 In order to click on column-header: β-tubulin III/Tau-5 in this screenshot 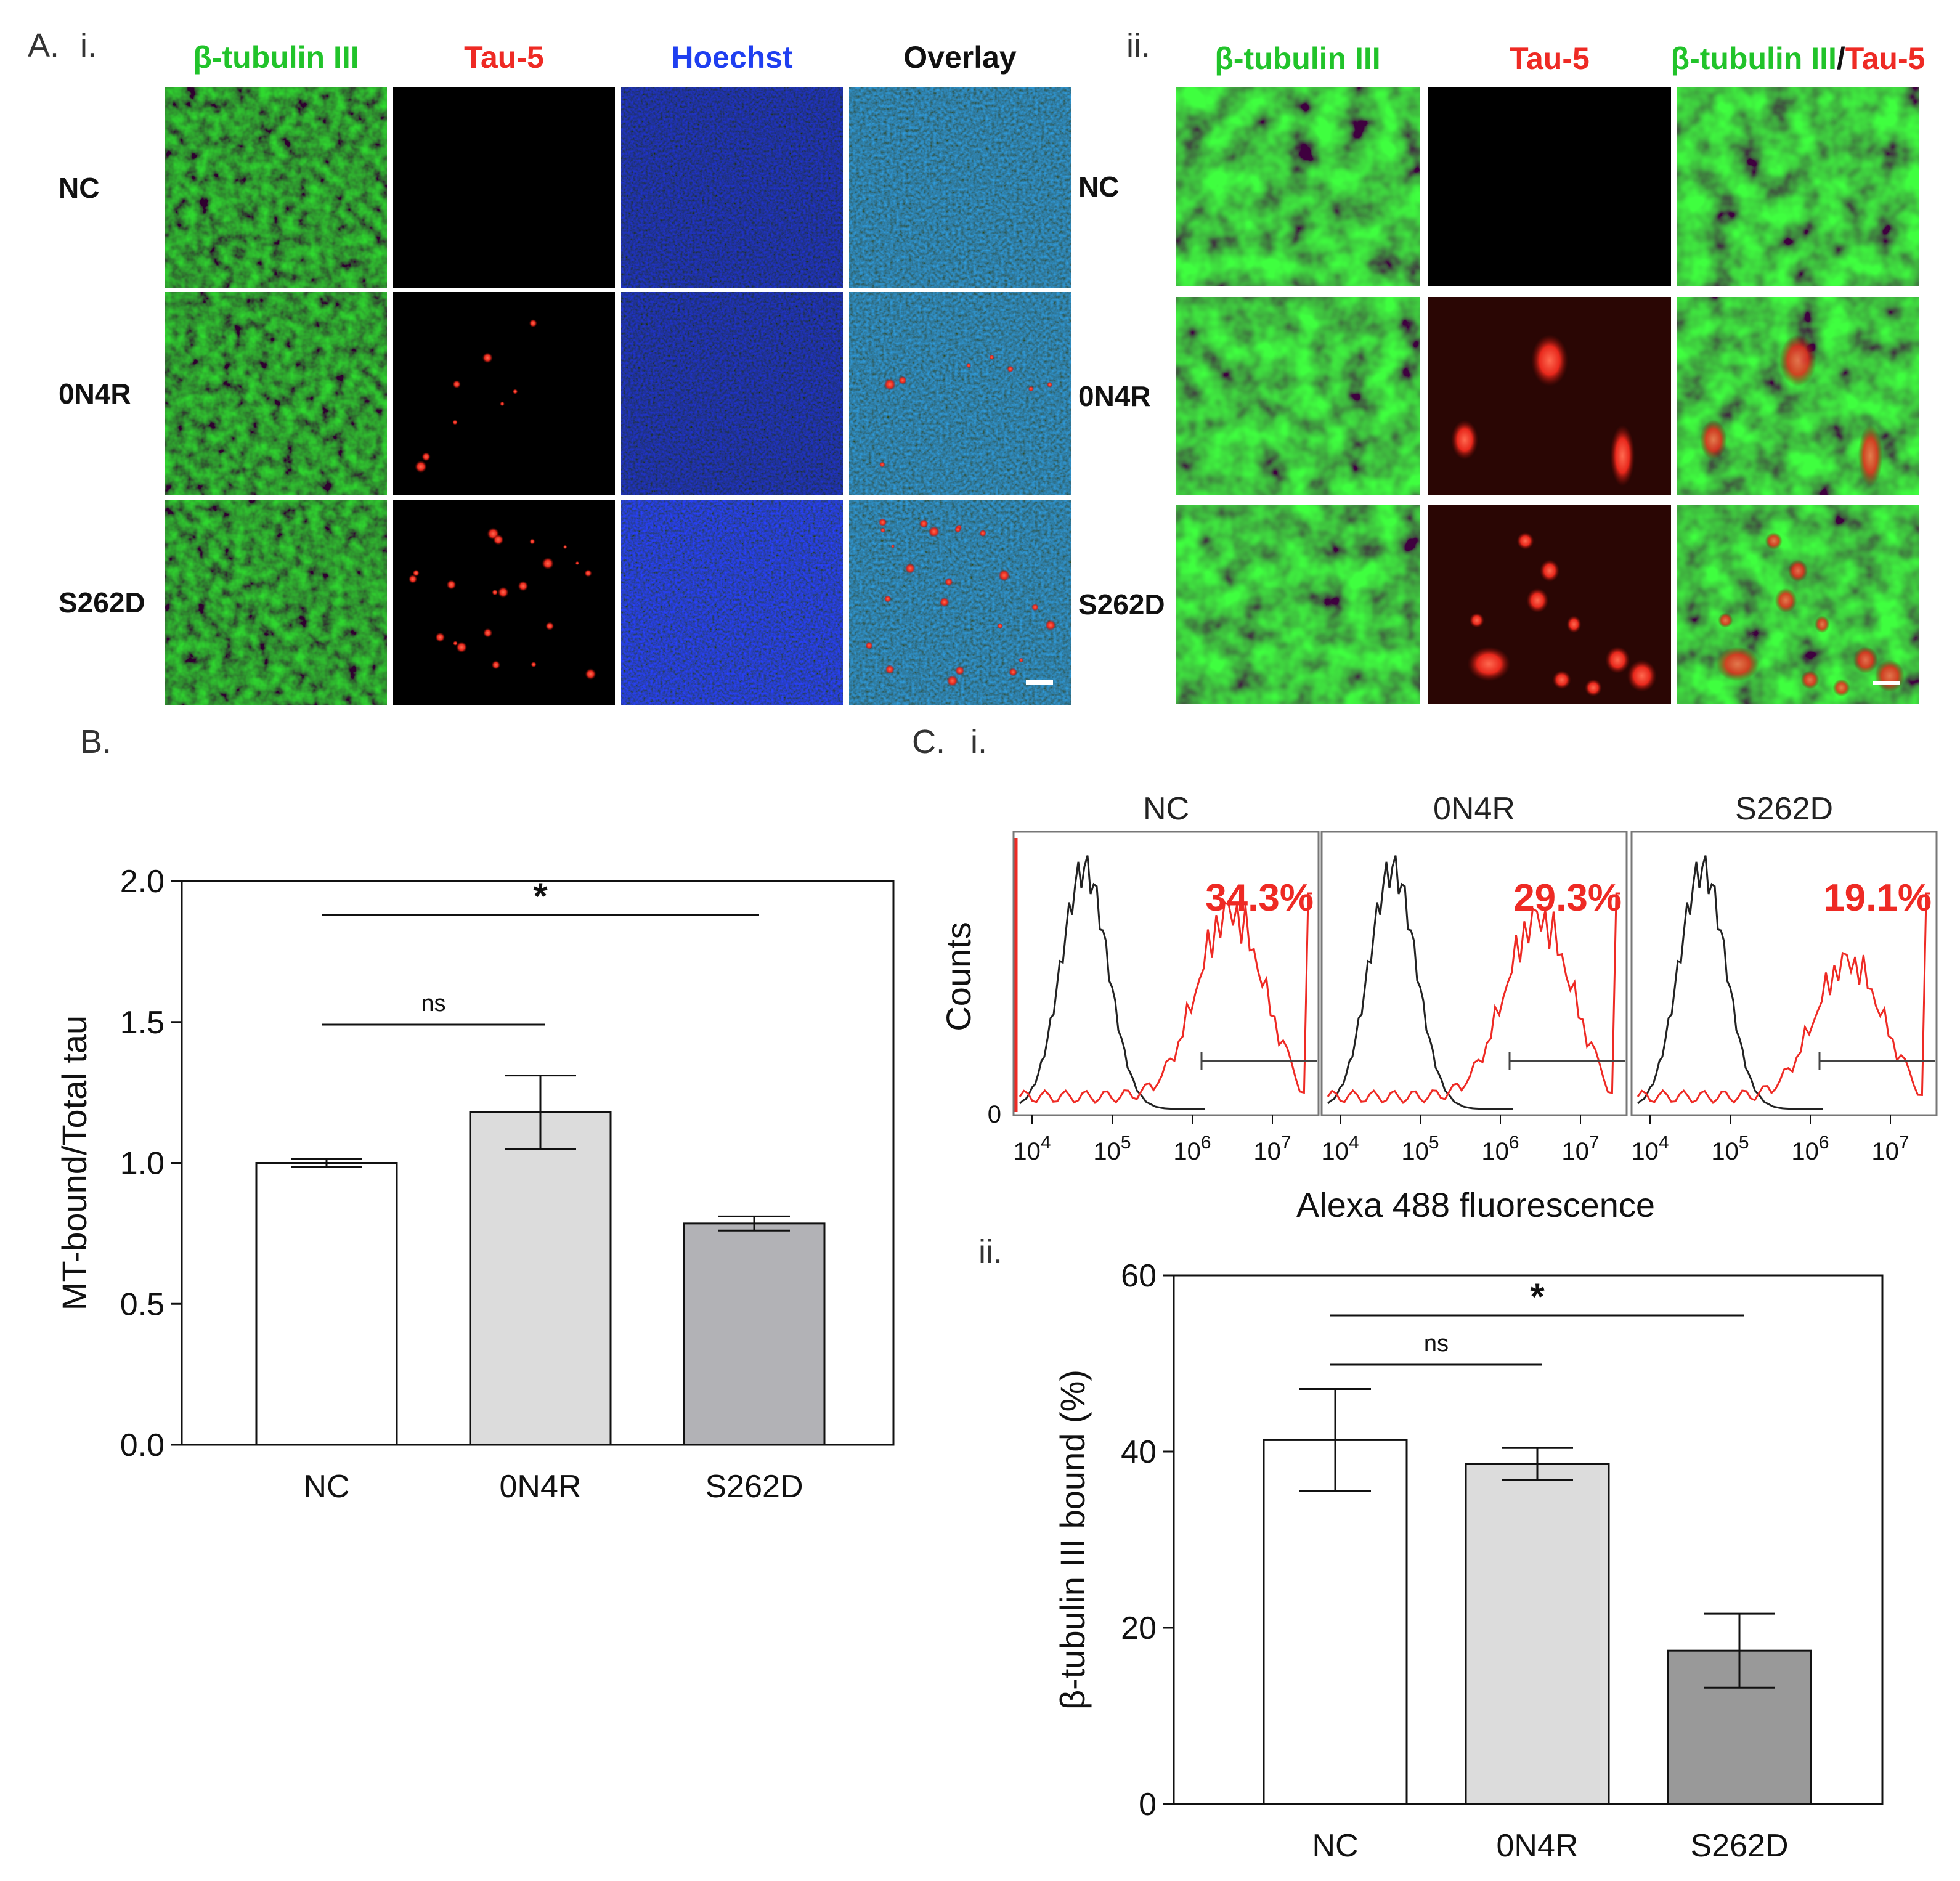, I will do `click(1798, 58)`.